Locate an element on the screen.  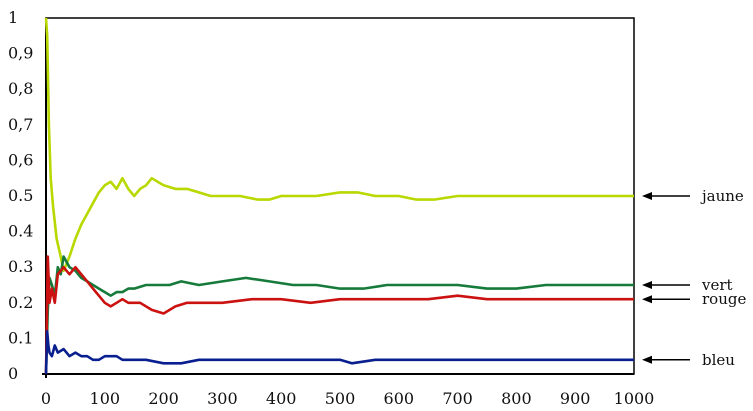
x-tick-label: 500 is located at coordinates (340, 398).